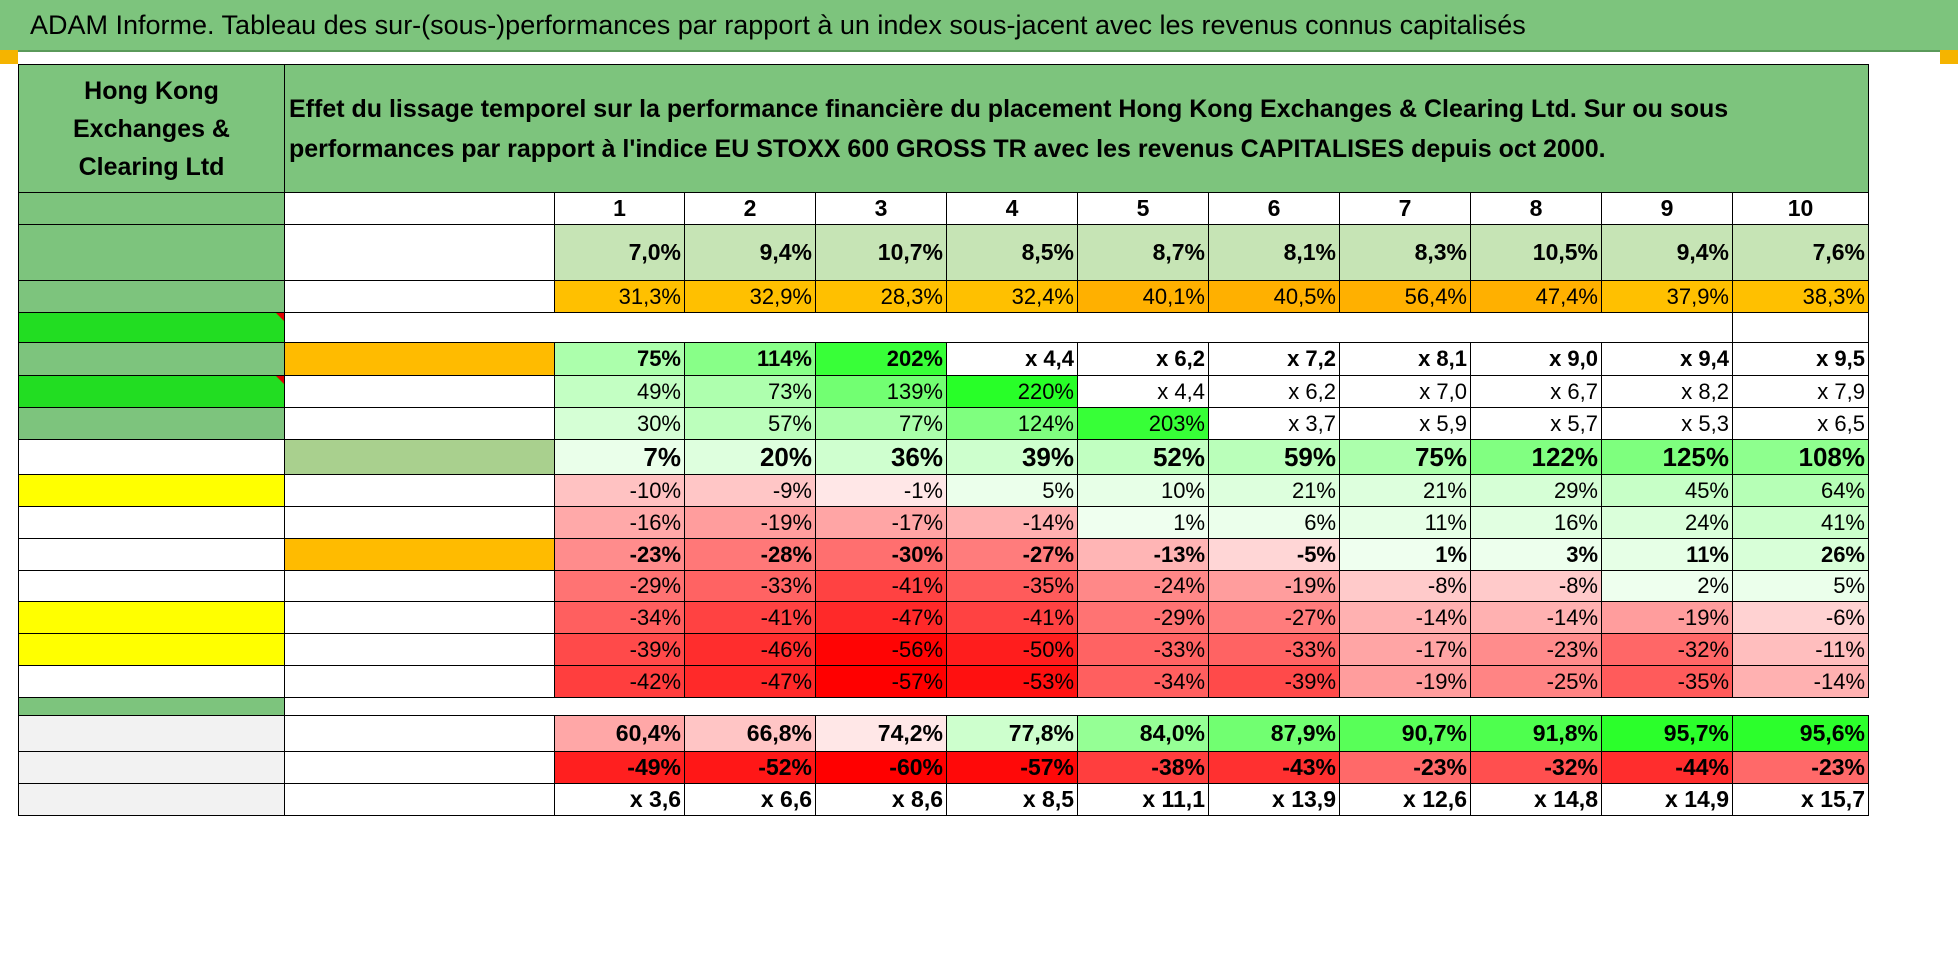 This screenshot has height=977, width=1958. Describe the element at coordinates (1405, 617) in the screenshot. I see `percentile-value: -14%` at that location.